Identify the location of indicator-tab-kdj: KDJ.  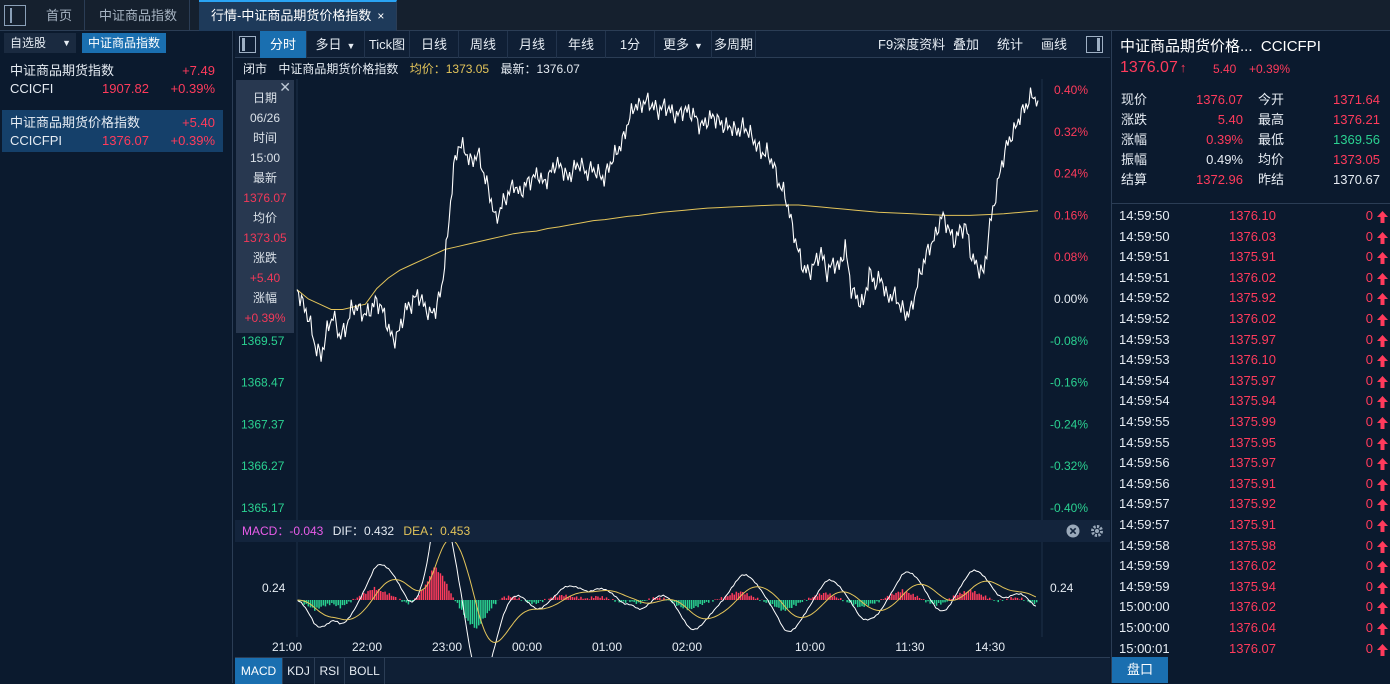
(299, 671).